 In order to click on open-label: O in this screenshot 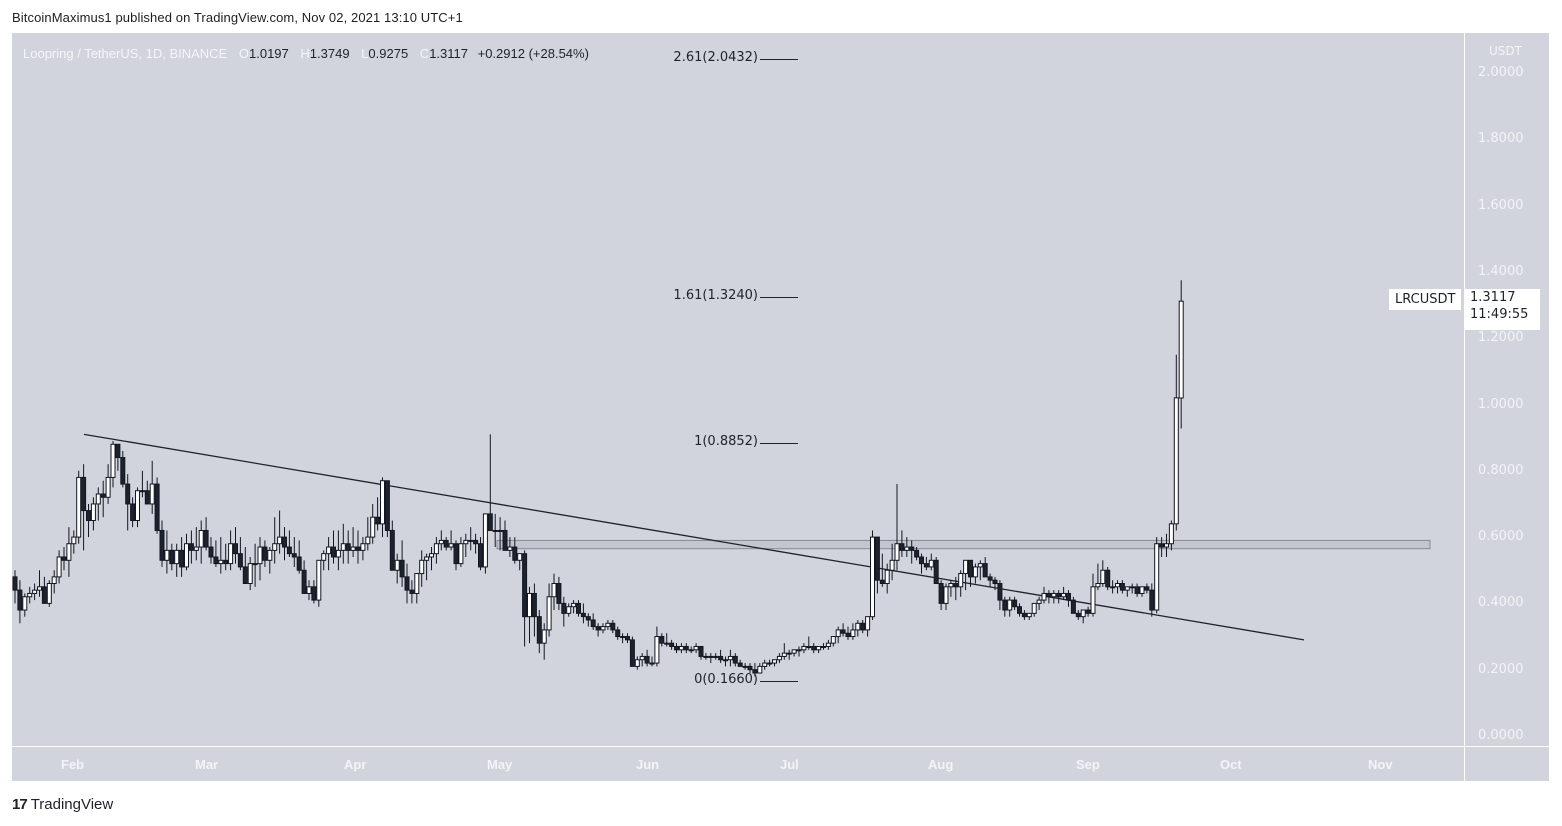, I will do `click(243, 53)`.